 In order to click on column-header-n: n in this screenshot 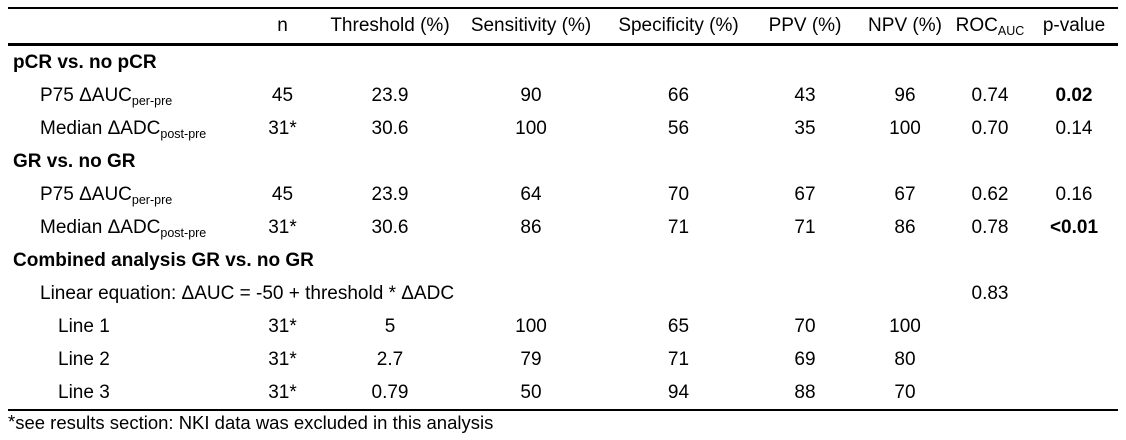, I will do `click(282, 25)`.